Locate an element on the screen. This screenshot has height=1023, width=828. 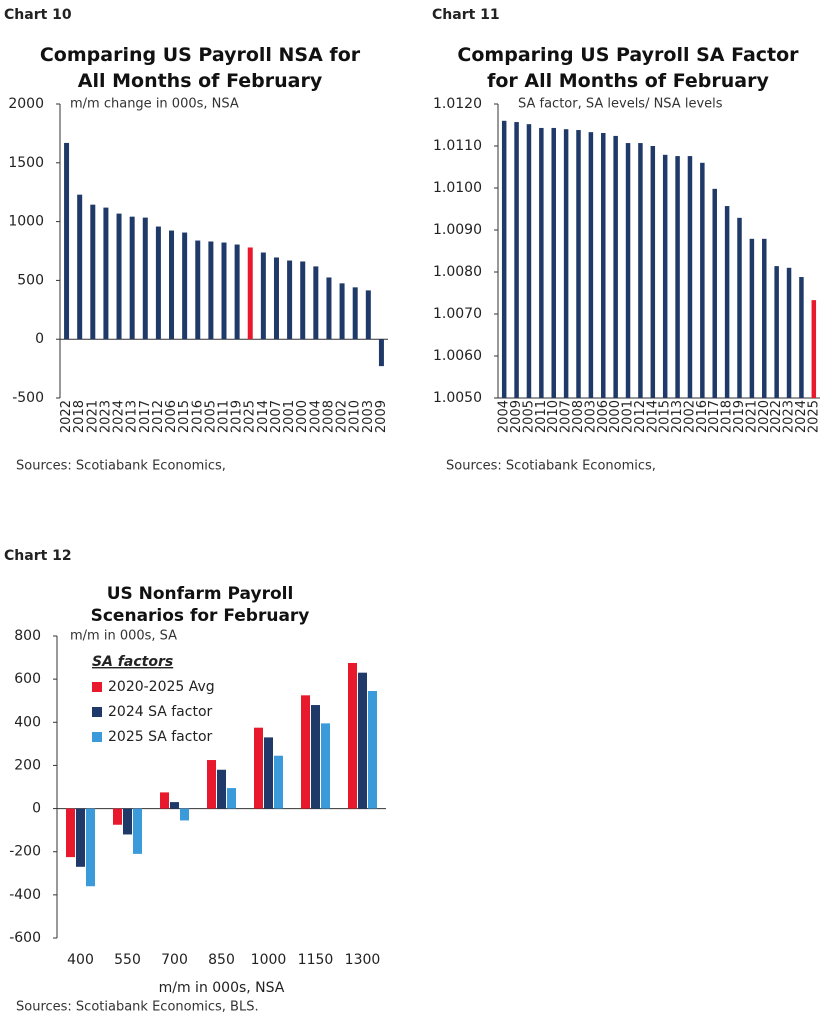
y-tick-label: 1.0060 is located at coordinates (457, 356).